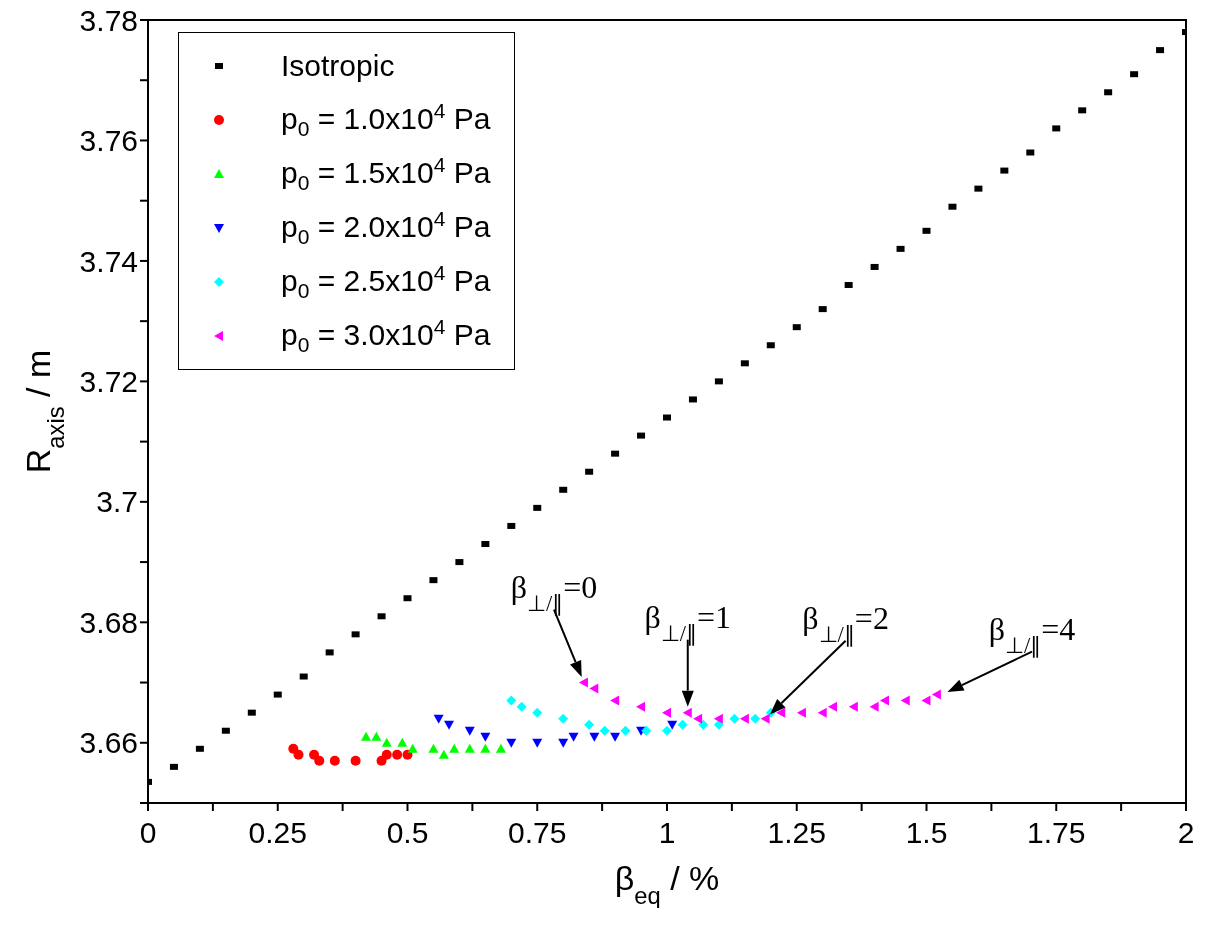 This screenshot has height=934, width=1217. What do you see at coordinates (845, 623) in the screenshot?
I see `annotation: β$_{⊥/∥}$=2` at bounding box center [845, 623].